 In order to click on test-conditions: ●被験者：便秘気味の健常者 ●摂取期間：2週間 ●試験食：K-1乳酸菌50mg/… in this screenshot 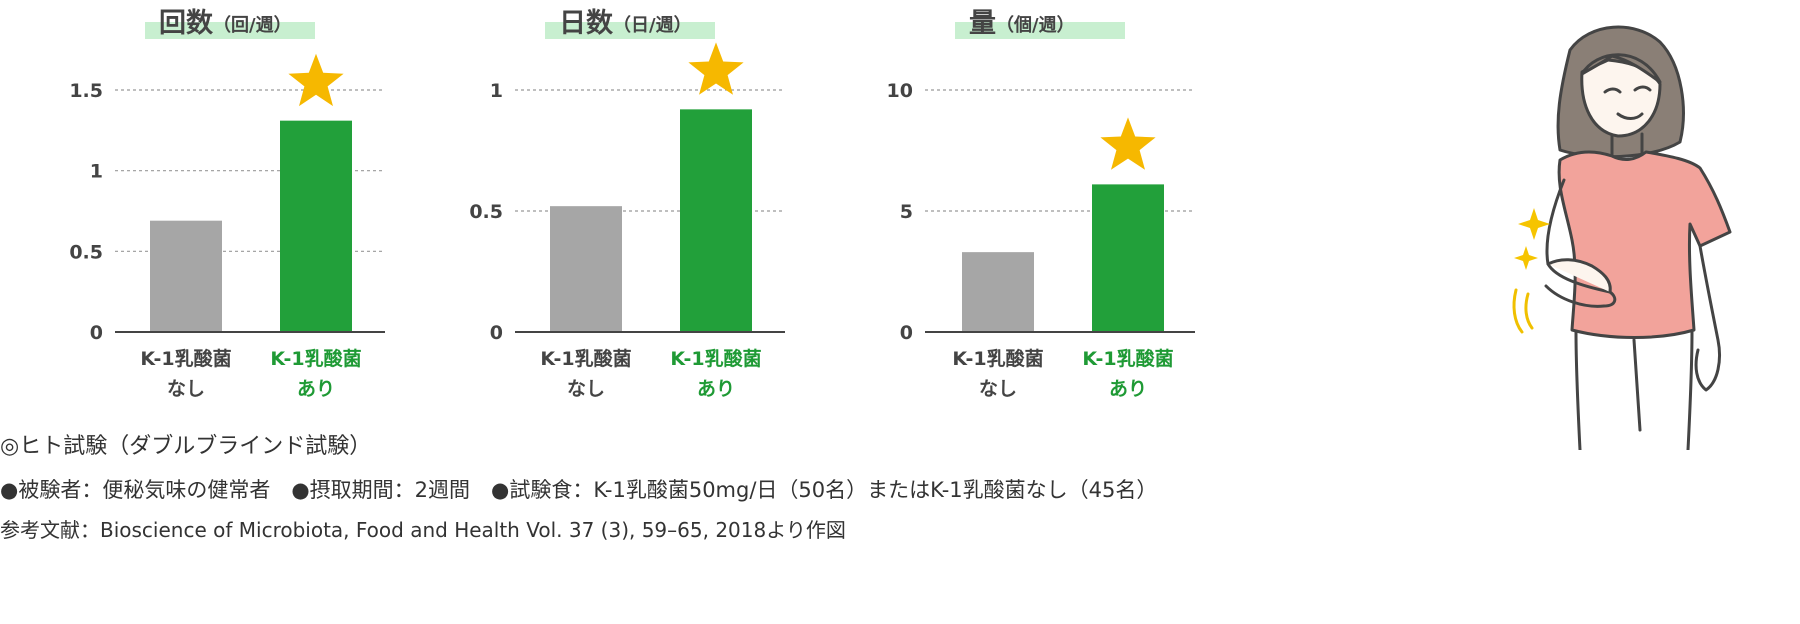, I will do `click(579, 490)`.